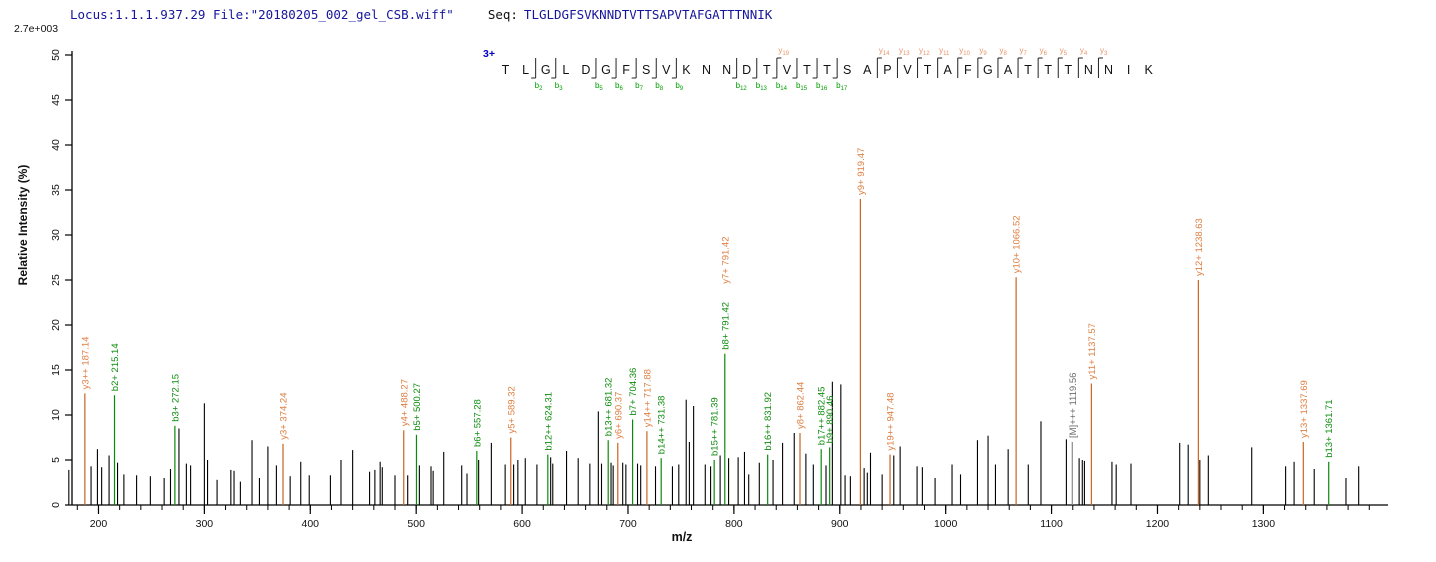 This screenshot has width=1436, height=562. What do you see at coordinates (619, 86) in the screenshot?
I see `b-ion-mark-label: b6` at bounding box center [619, 86].